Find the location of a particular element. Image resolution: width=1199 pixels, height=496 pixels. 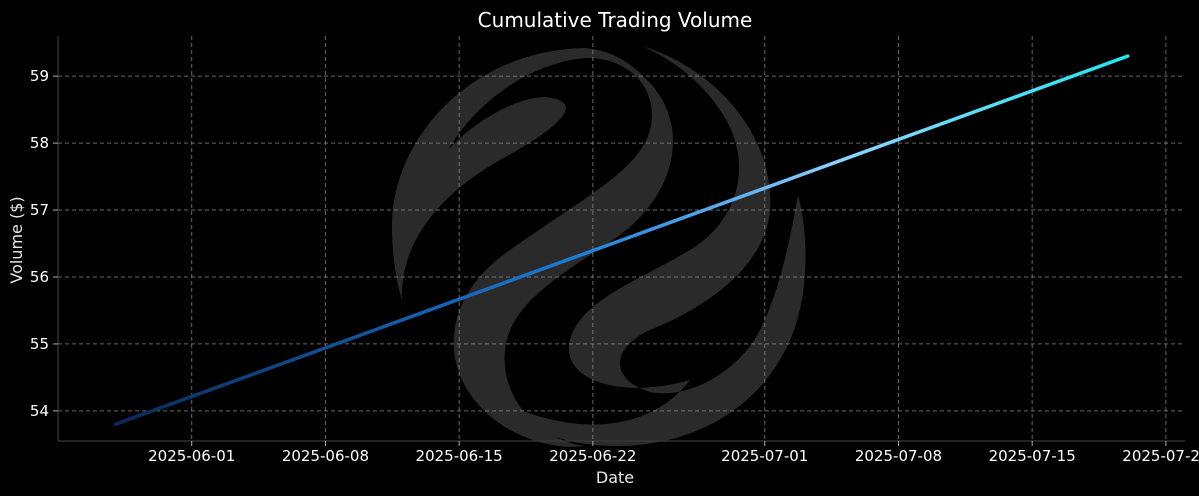

y-tick-label: 56 is located at coordinates (39, 277).